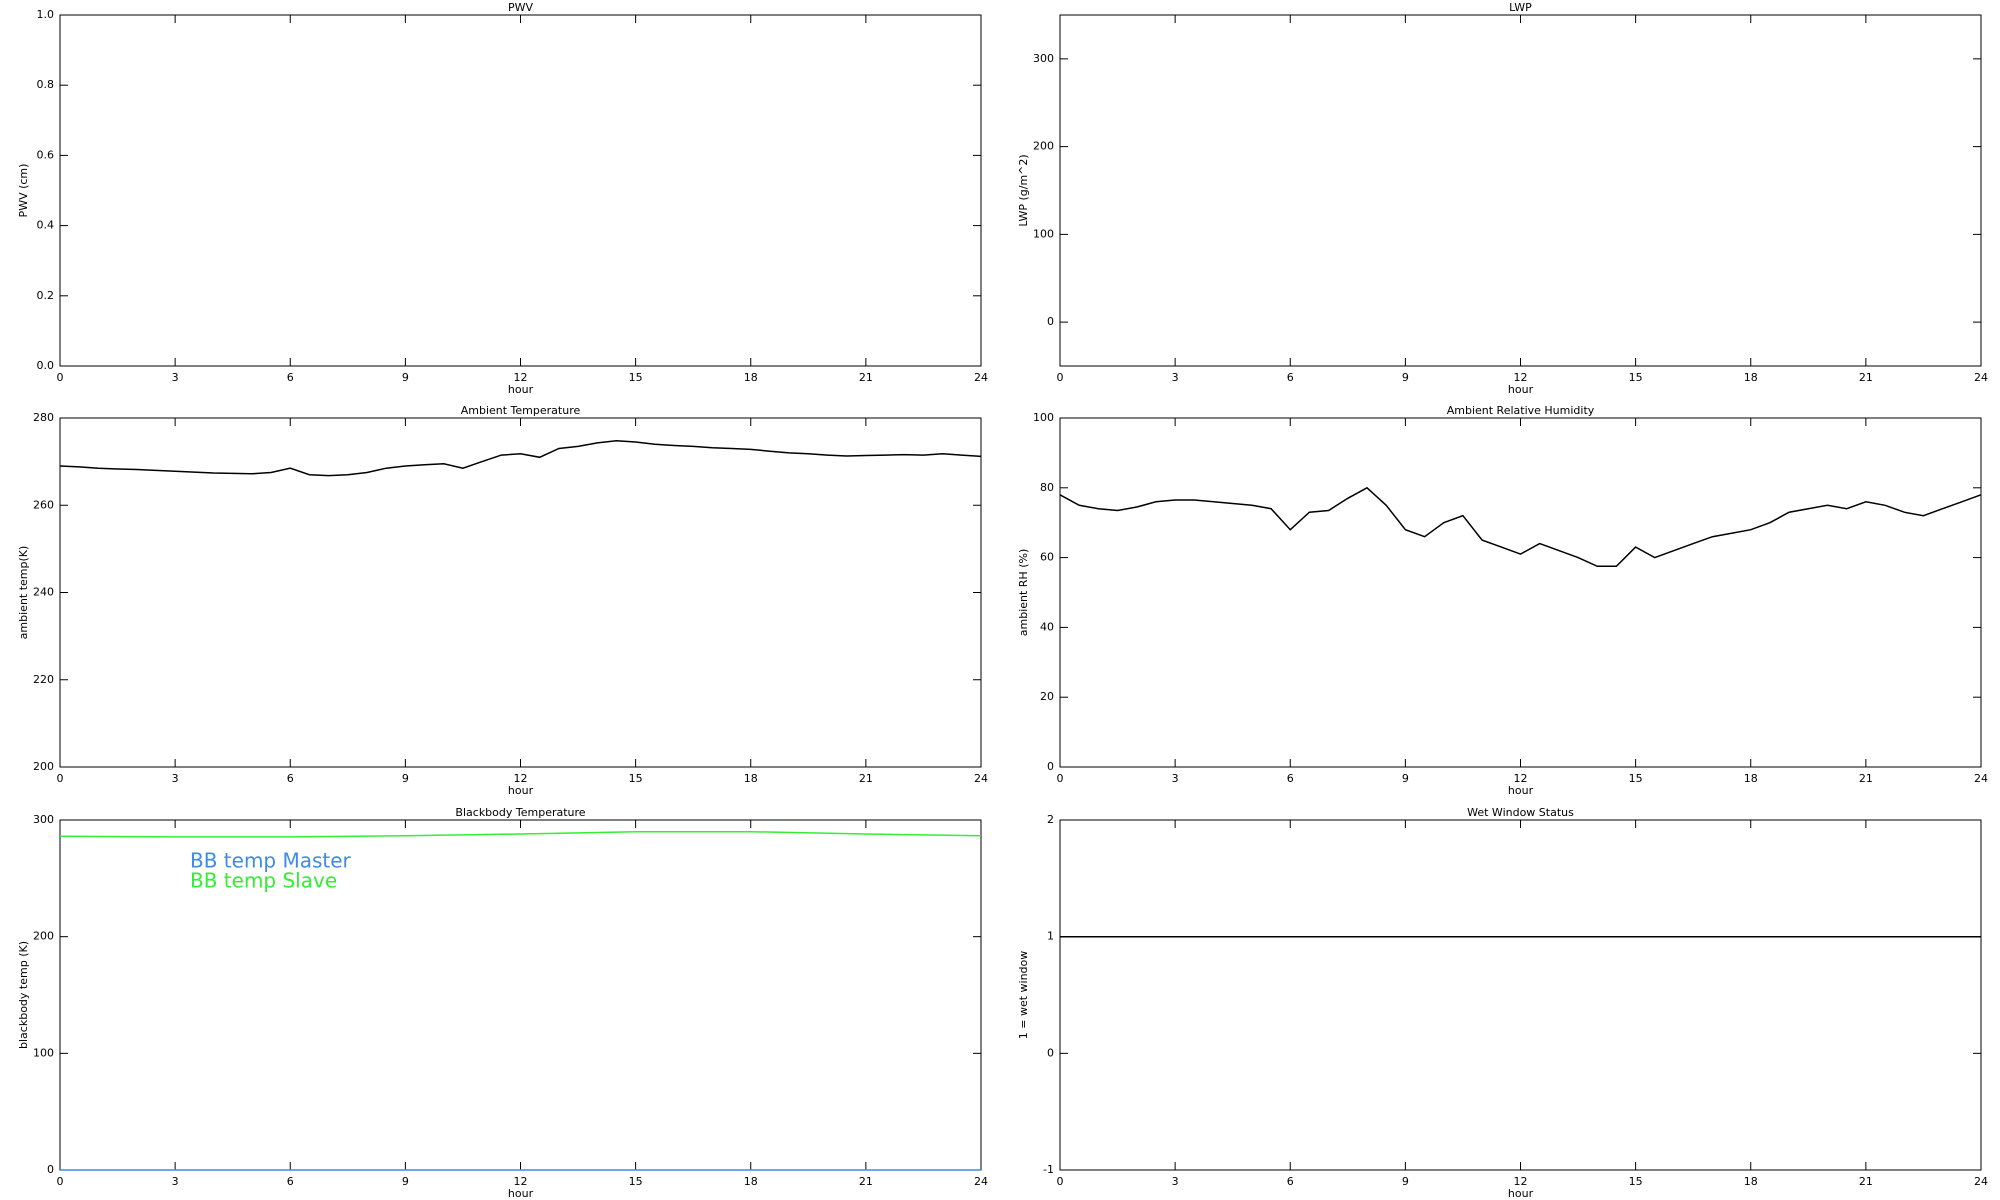 The image size is (2000, 1200). What do you see at coordinates (271, 861) in the screenshot?
I see `legend-entry: BB temp Master` at bounding box center [271, 861].